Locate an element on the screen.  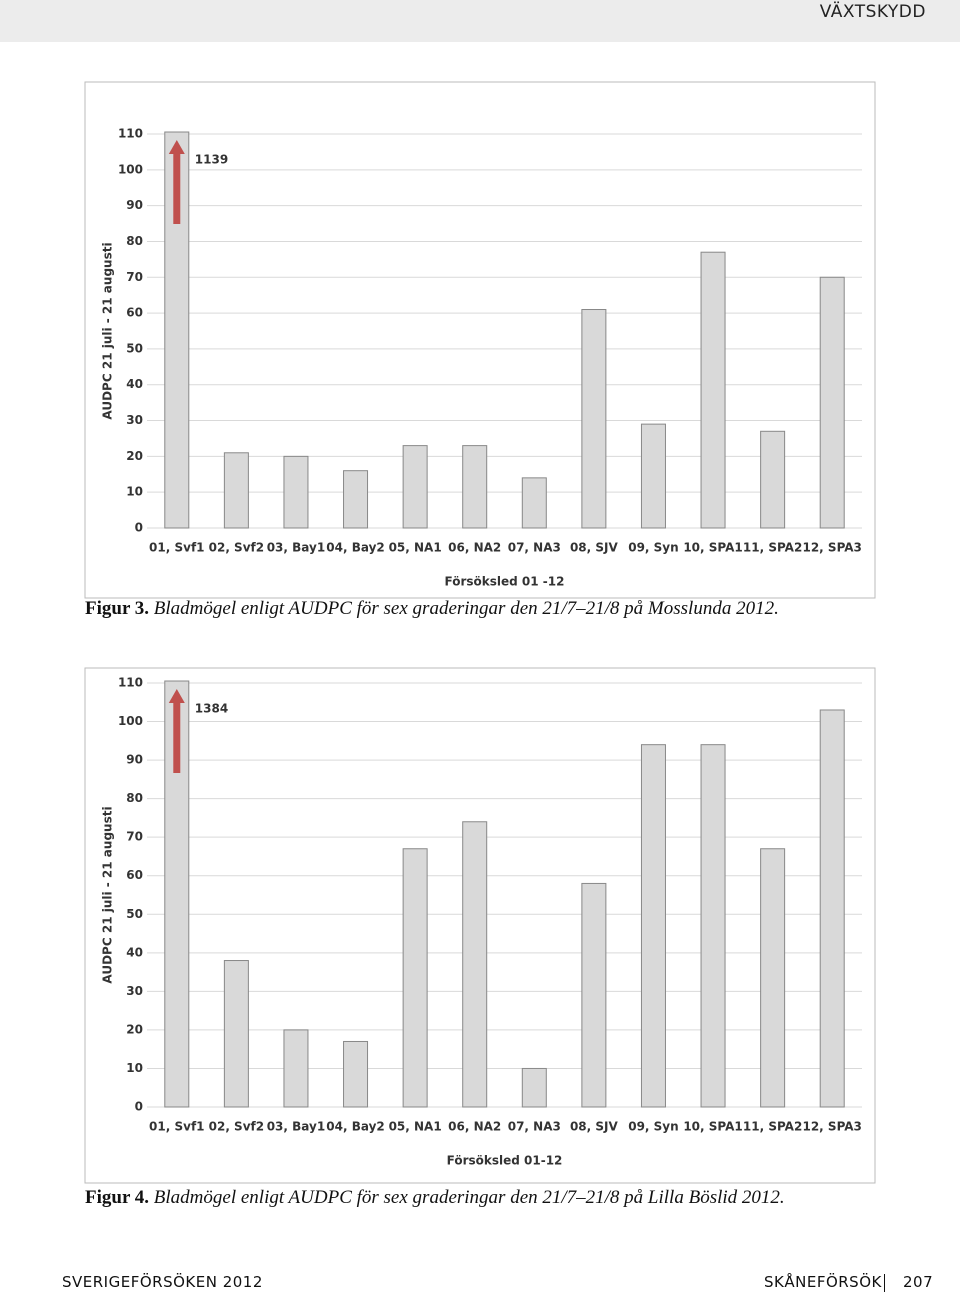
separator is located at coordinates (884, 1283).